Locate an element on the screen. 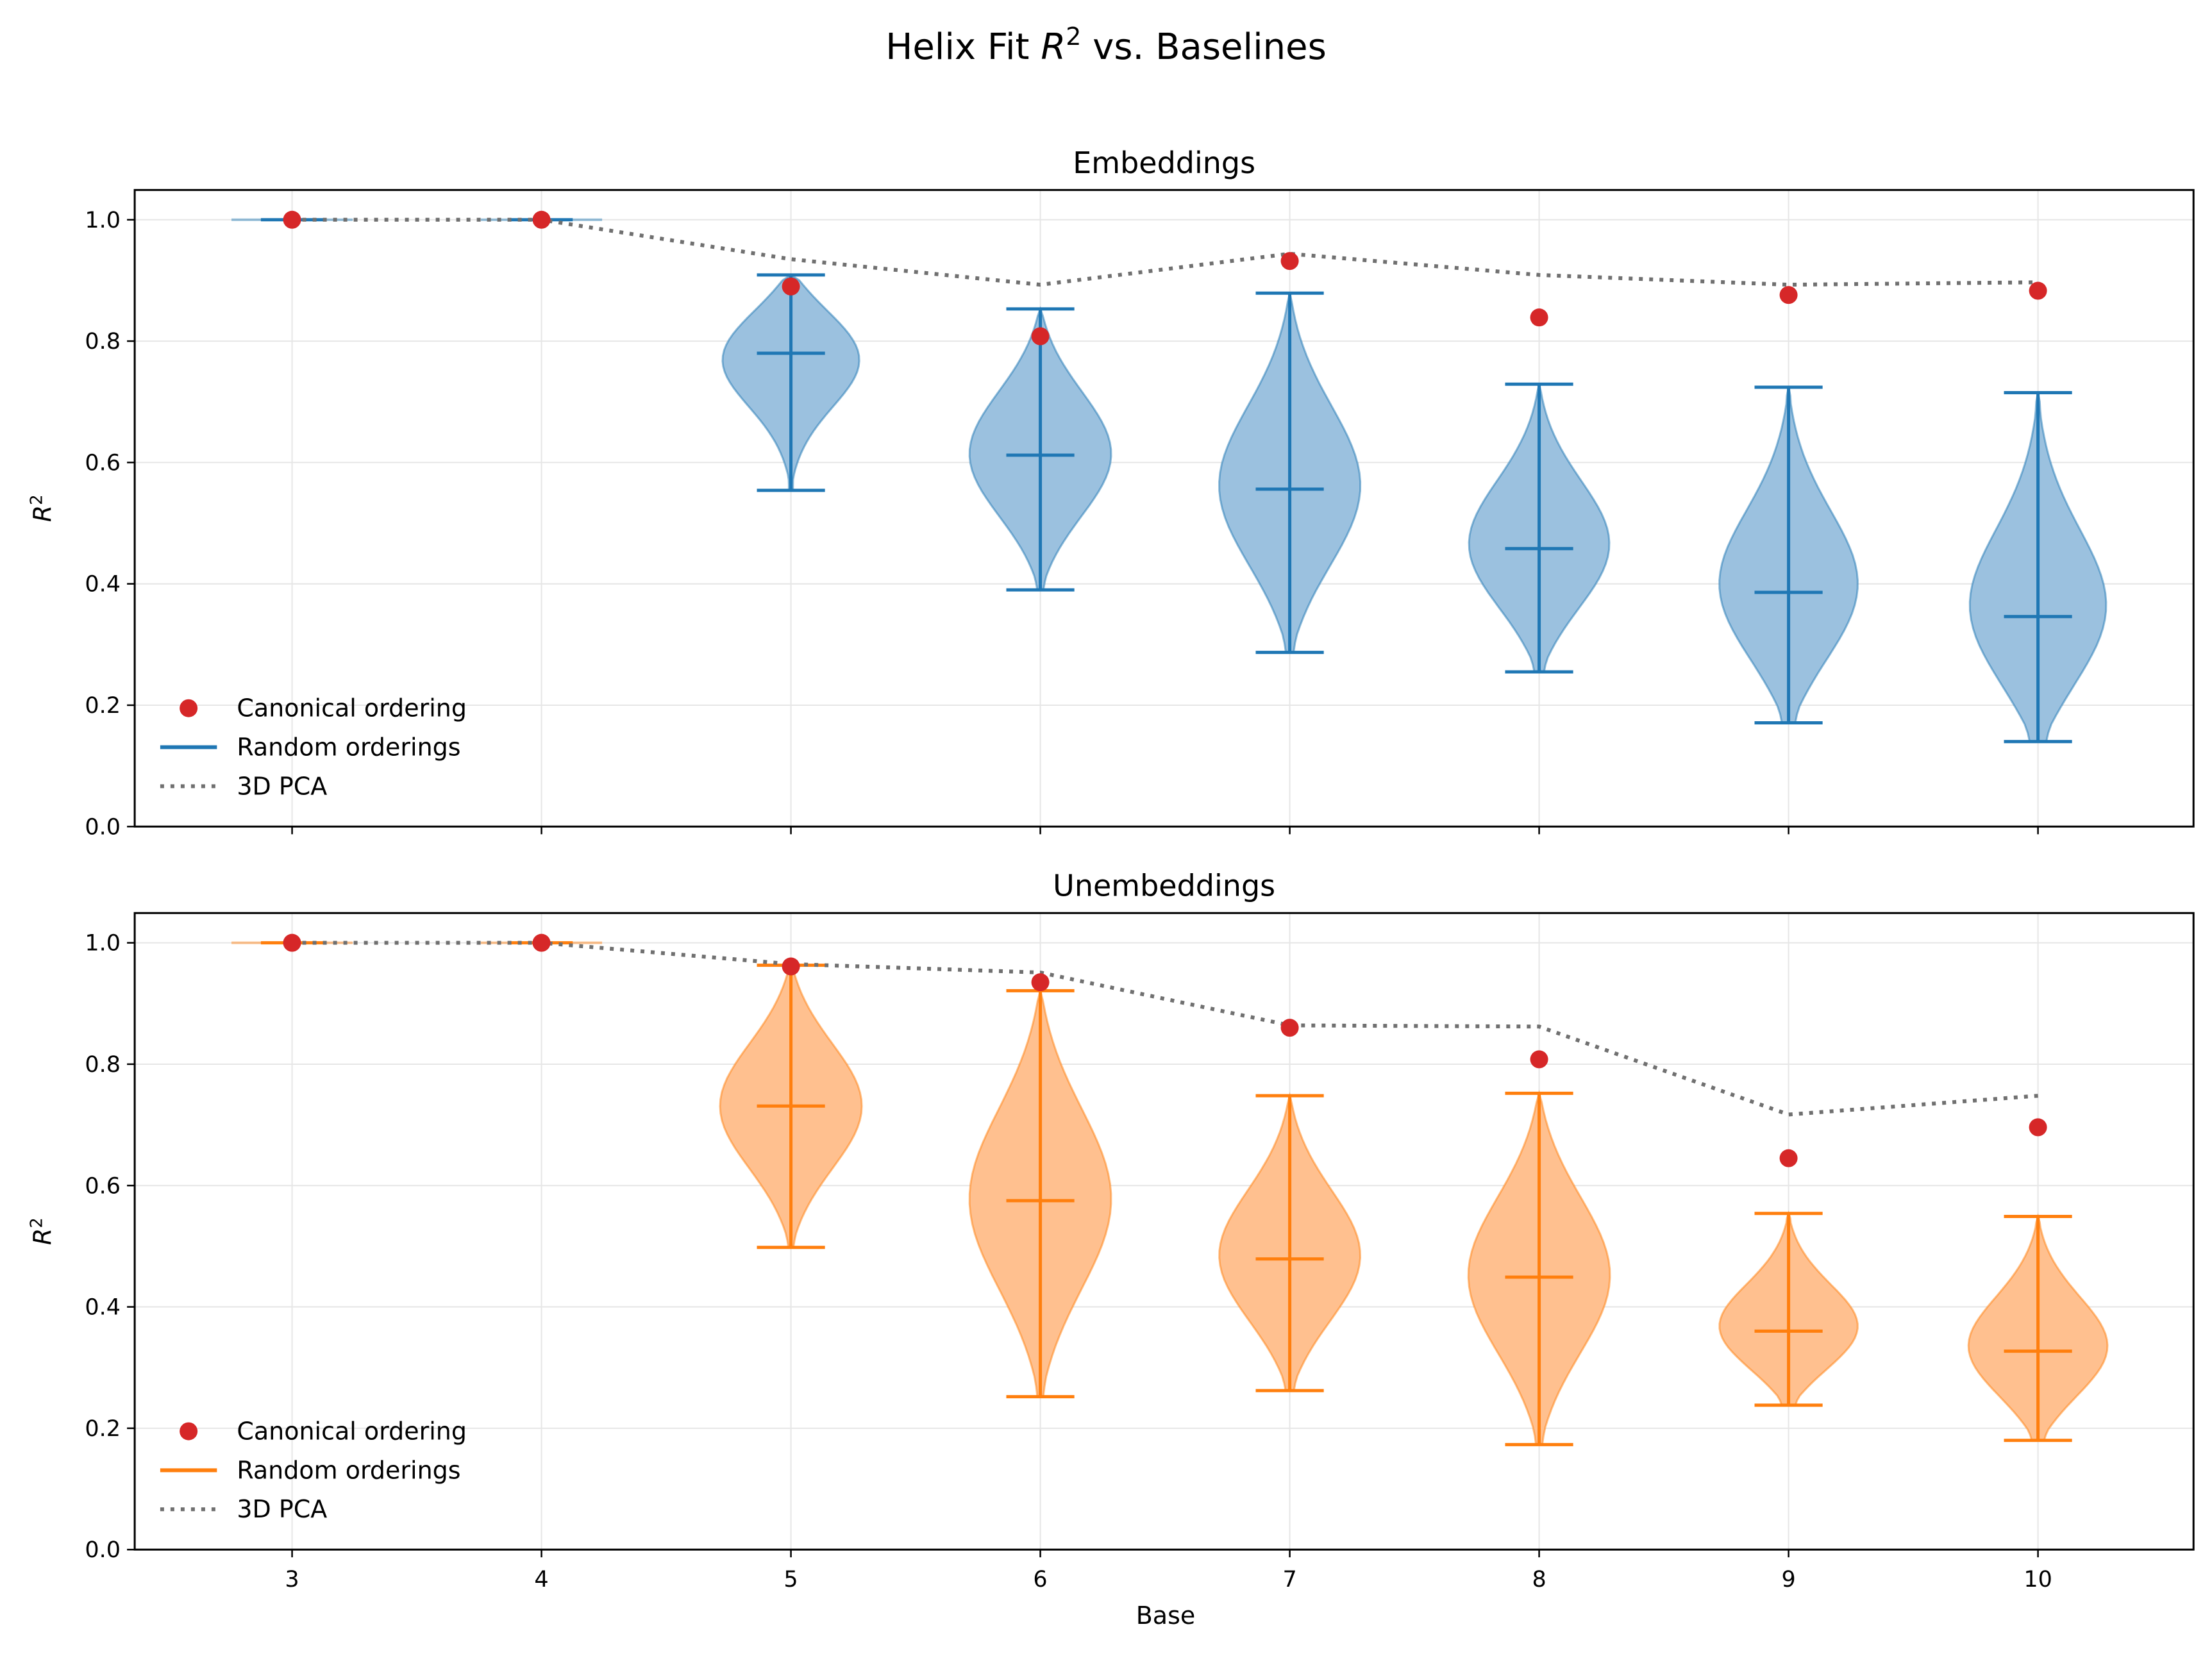 This screenshot has width=2212, height=1654. x-axis-label: Base is located at coordinates (1166, 1615).